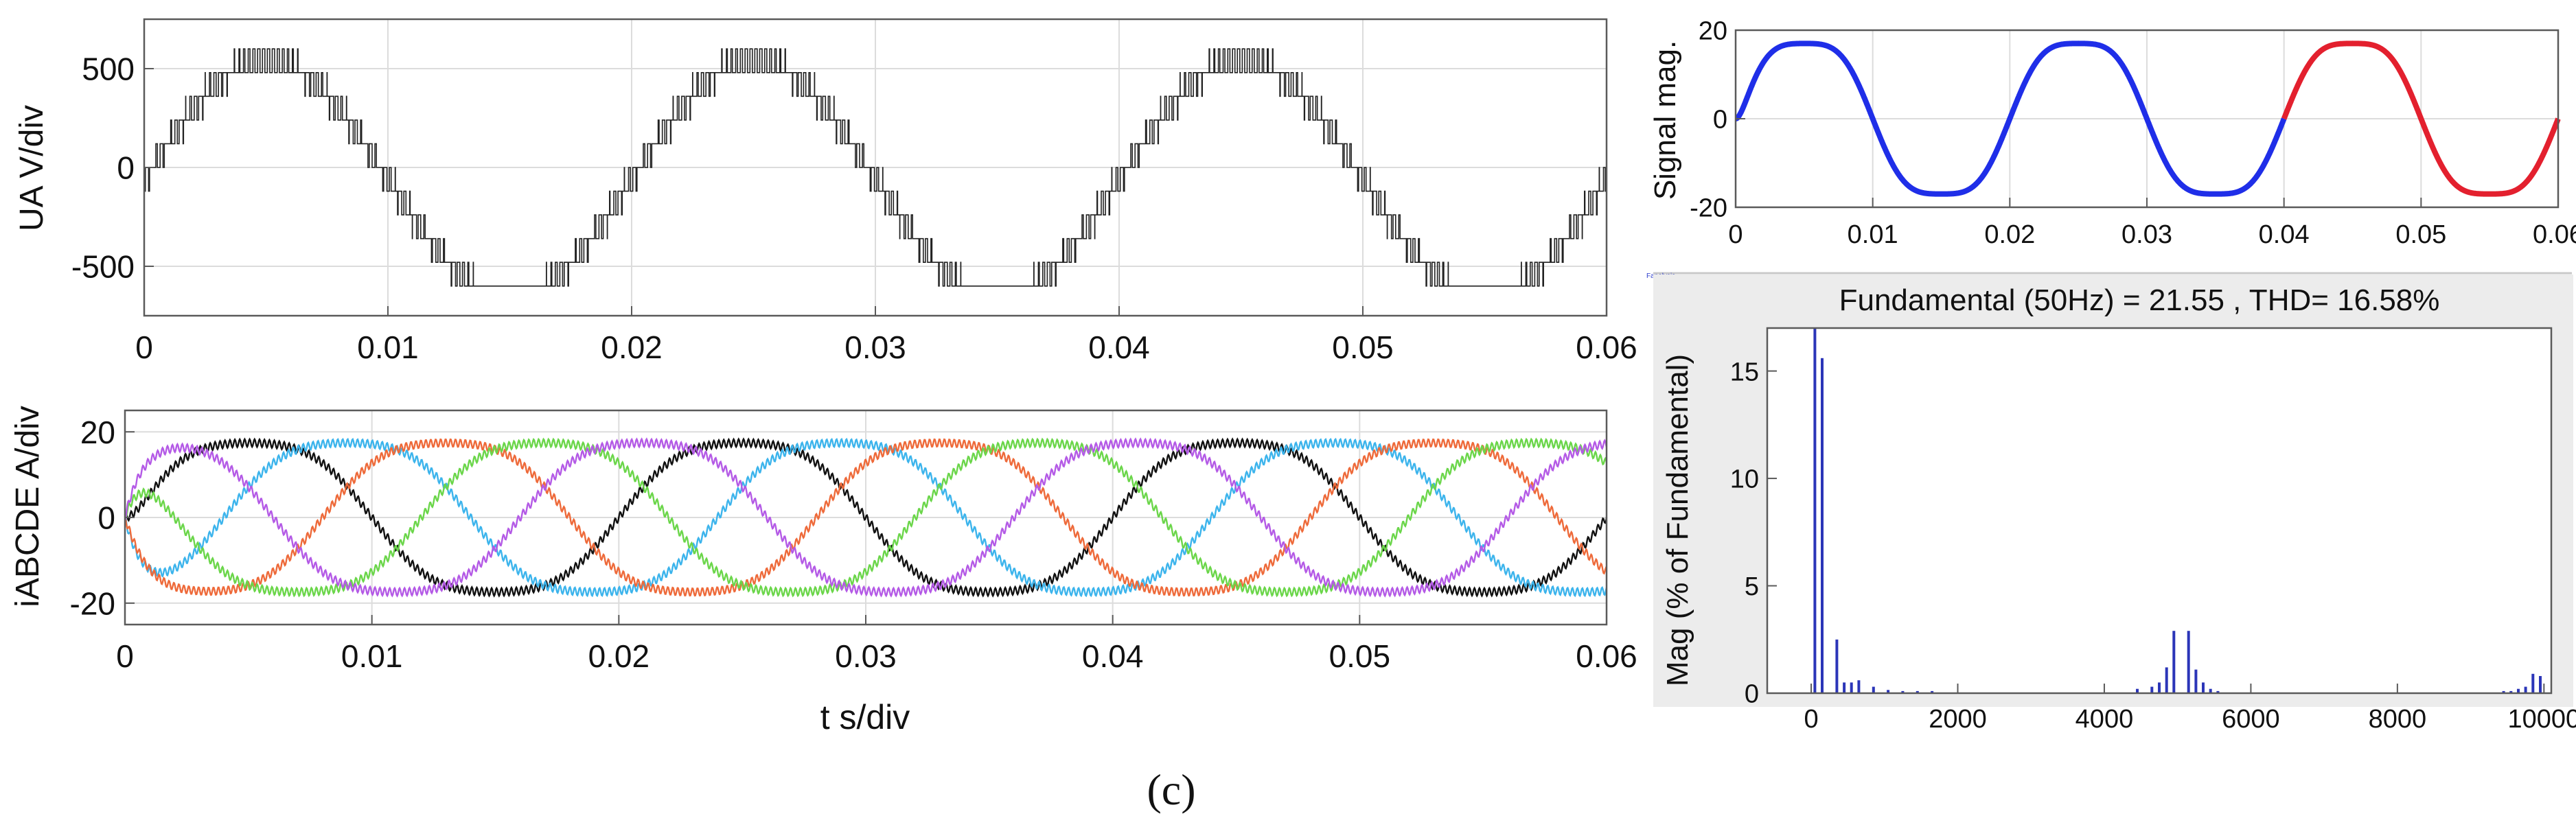  I want to click on spectrum-xtick-label-0: 0, so click(1811, 720).